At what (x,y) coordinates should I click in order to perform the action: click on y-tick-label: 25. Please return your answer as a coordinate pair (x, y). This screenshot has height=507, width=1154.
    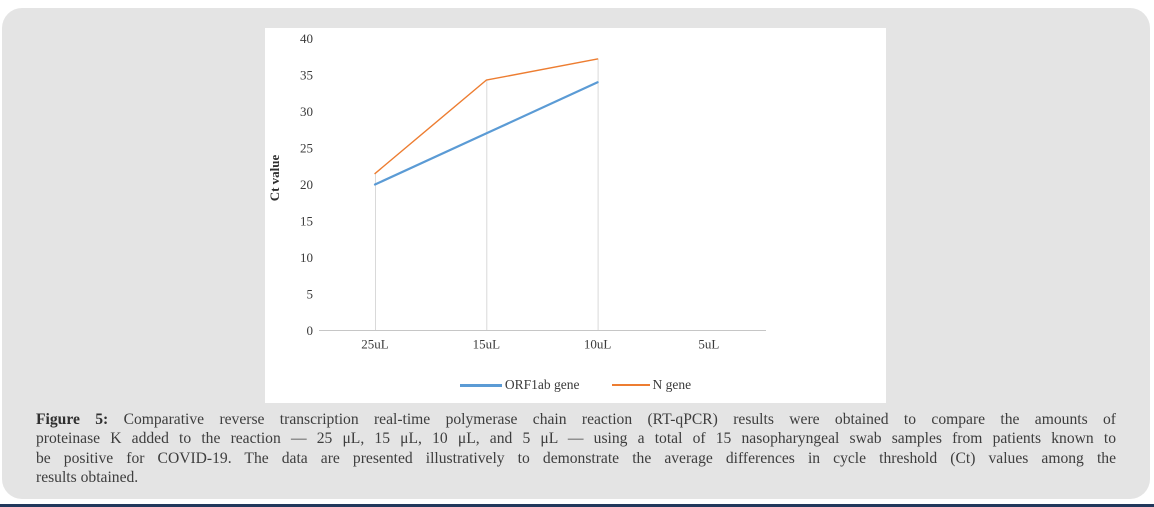
    Looking at the image, I should click on (306, 148).